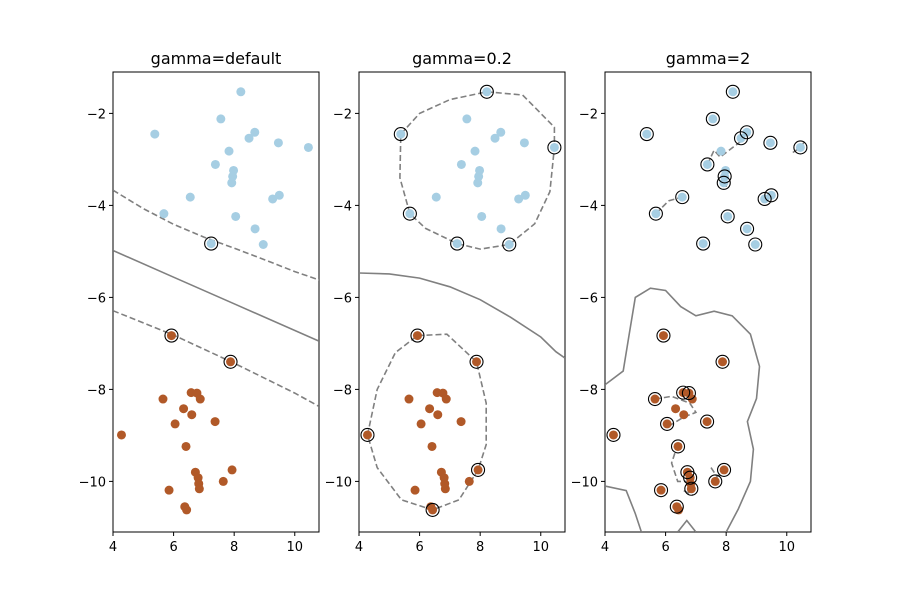  What do you see at coordinates (708, 58) in the screenshot?
I see `chart-title: gamma=2` at bounding box center [708, 58].